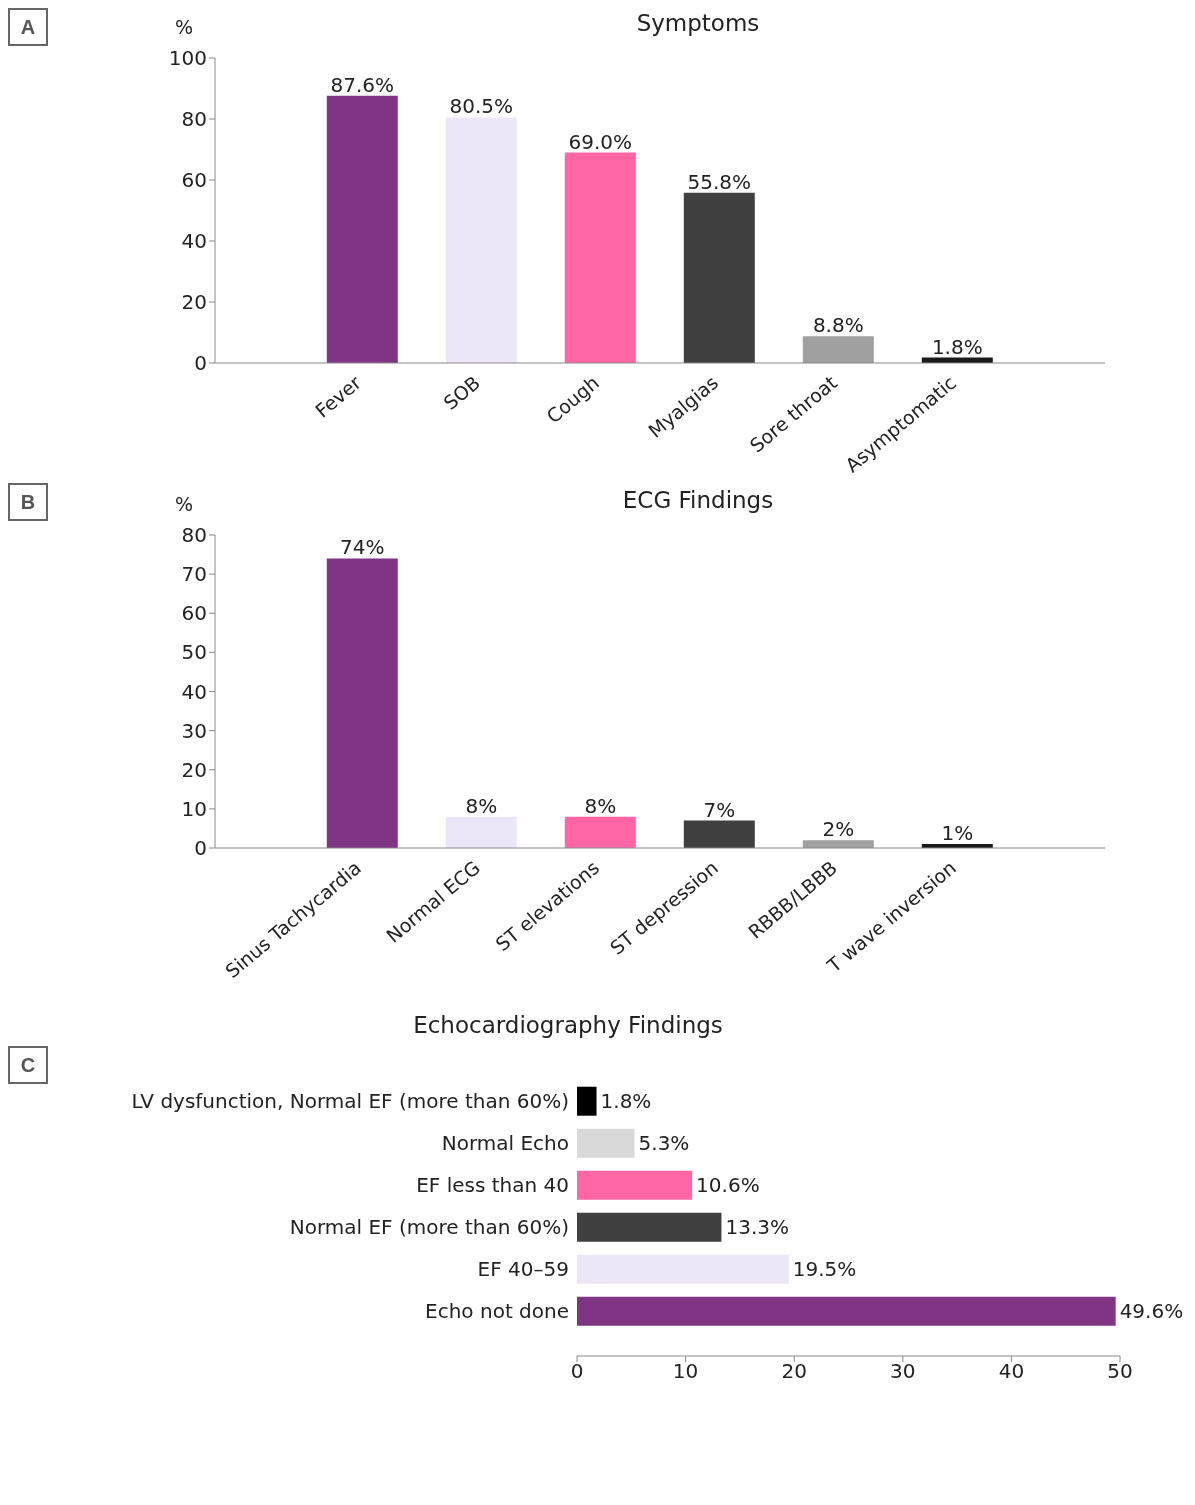  I want to click on y-tick-label: EF 40–59, so click(523, 1269).